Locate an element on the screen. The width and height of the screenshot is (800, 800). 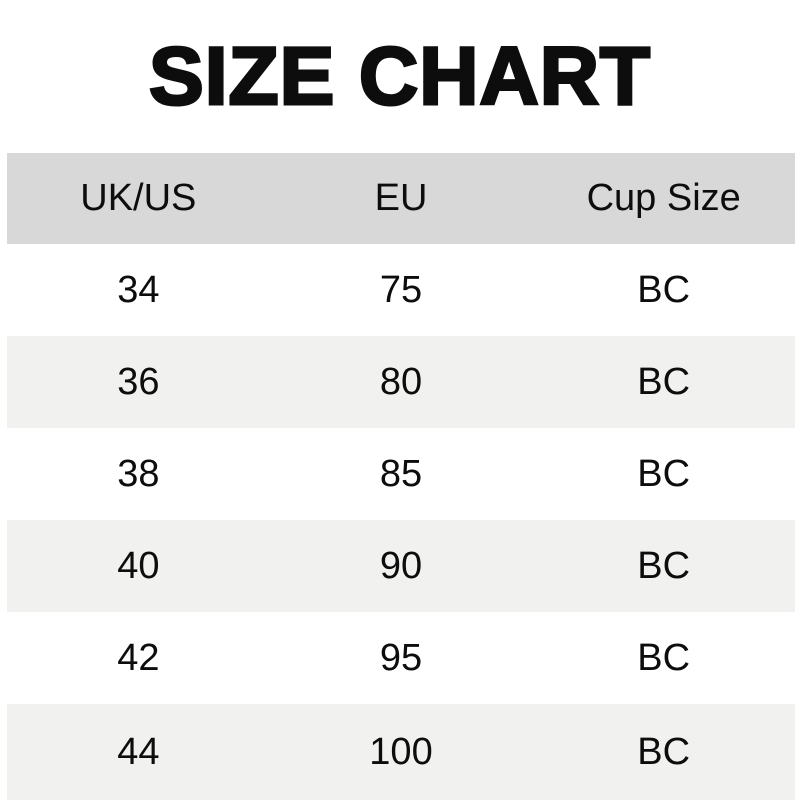
table-cell: 75 is located at coordinates (401, 289).